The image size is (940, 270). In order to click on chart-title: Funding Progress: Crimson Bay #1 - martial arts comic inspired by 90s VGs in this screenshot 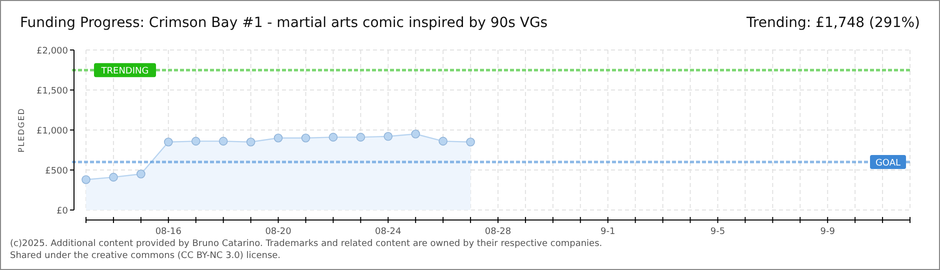, I will do `click(284, 23)`.